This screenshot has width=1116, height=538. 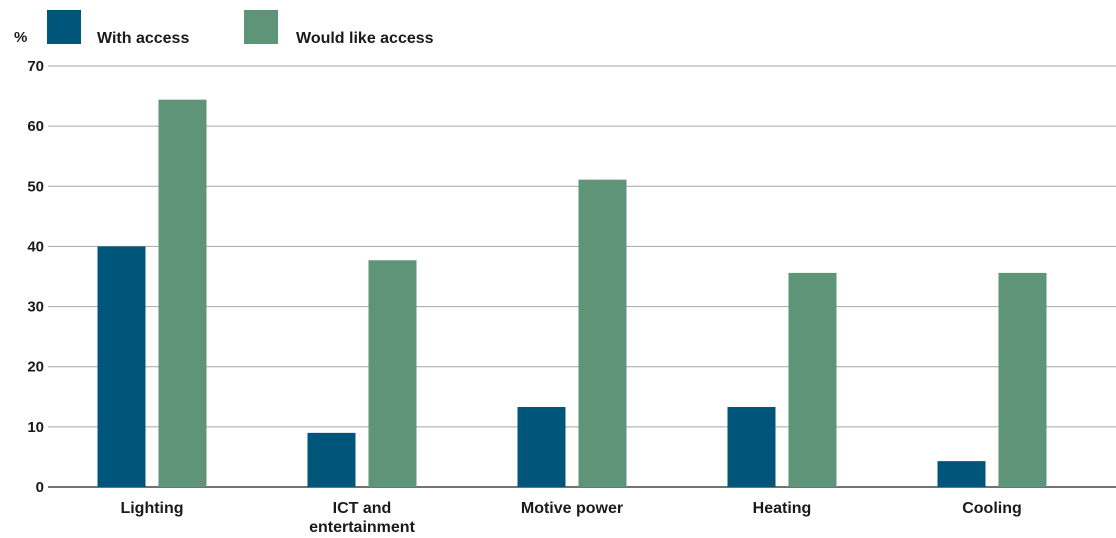 I want to click on y-tick-label-70: 70, so click(x=35, y=66).